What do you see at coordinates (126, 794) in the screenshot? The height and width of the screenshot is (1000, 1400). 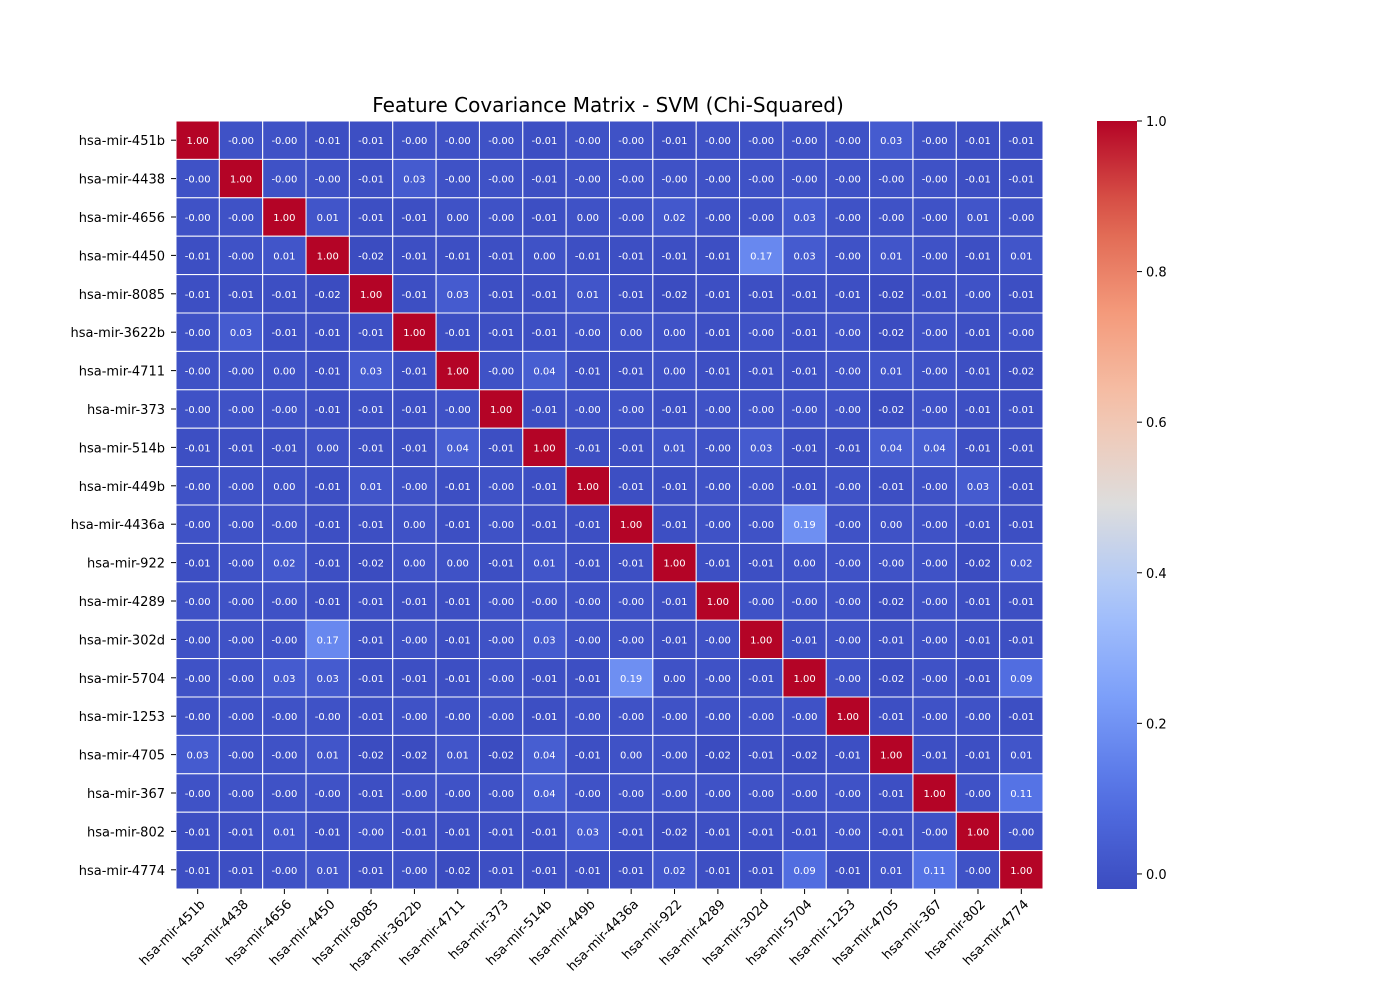 I see `y-tick-label: hsa-mir-367` at bounding box center [126, 794].